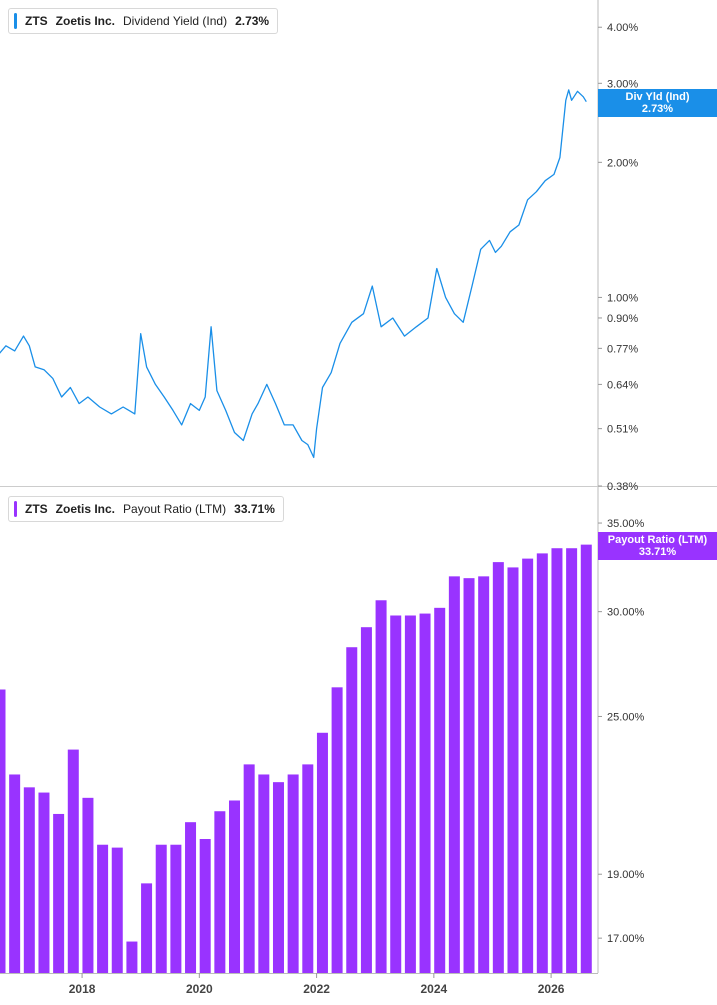 Image resolution: width=717 pixels, height=1005 pixels. I want to click on yield-current-tag: Div Yld (Ind) 2.73%, so click(657, 102).